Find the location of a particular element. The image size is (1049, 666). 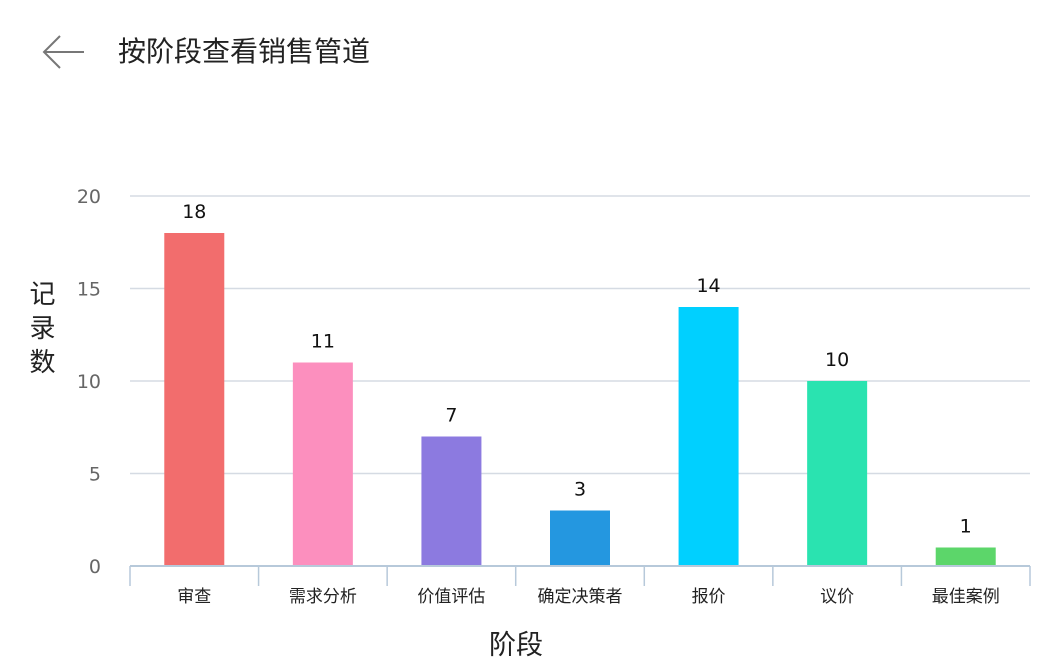

x-axis-categories: 审查 需求分析 价值评估 确定决策者 报价 议价 最佳案例 is located at coordinates (588, 597).